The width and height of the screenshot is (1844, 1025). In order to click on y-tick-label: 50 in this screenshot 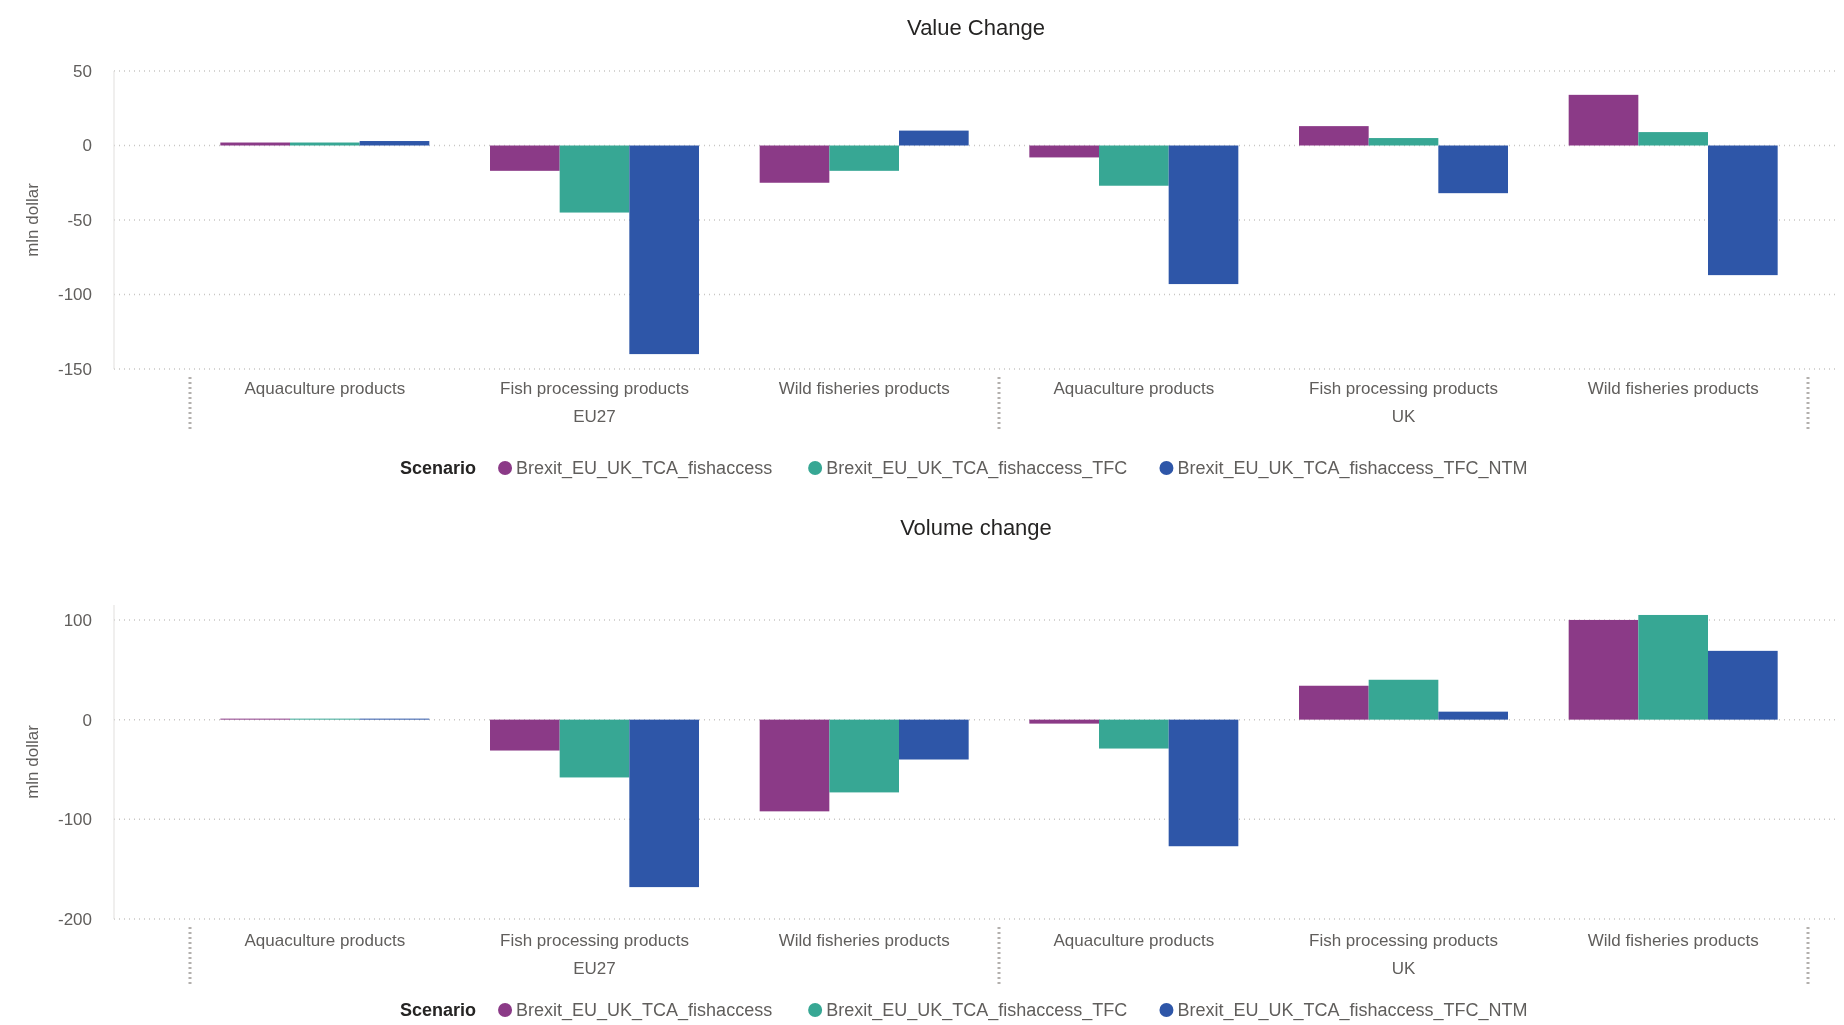, I will do `click(82, 71)`.